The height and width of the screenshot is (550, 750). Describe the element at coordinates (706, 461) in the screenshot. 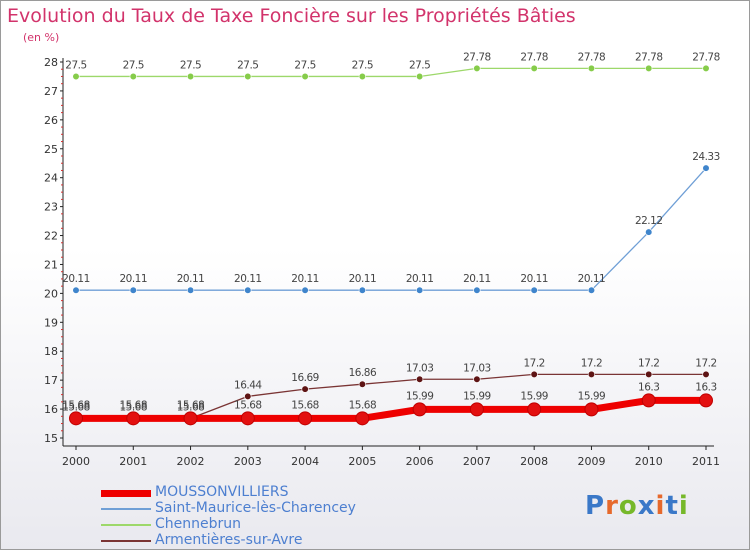

I see `x-tick-label: 2011` at that location.